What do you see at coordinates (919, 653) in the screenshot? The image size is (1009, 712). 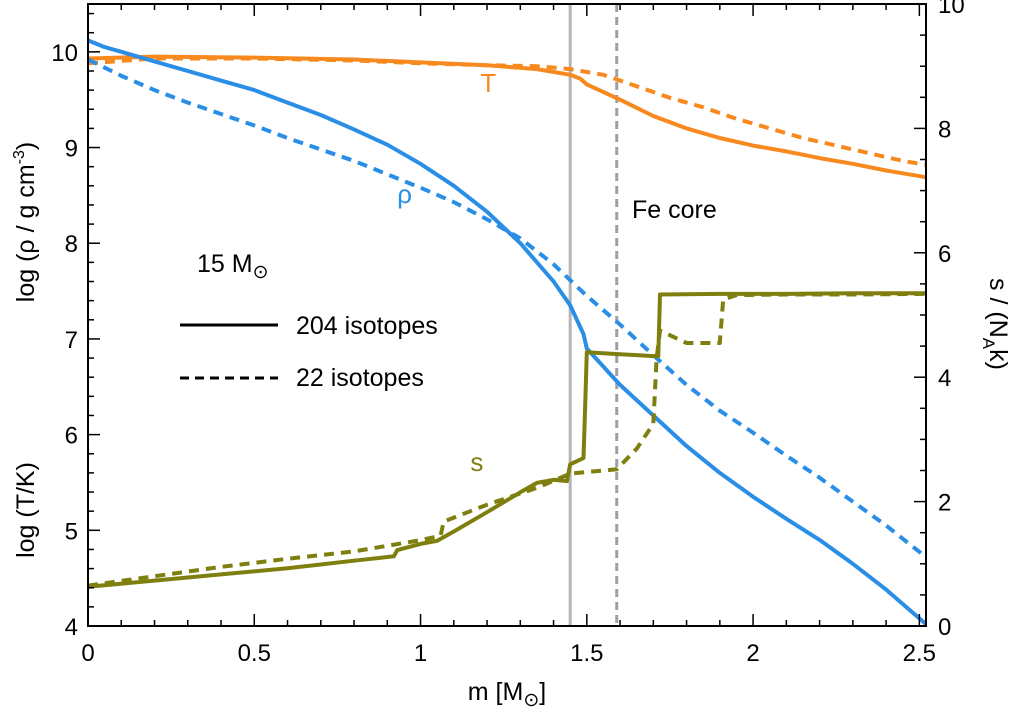 I see `x-tick-label: 2.5` at bounding box center [919, 653].